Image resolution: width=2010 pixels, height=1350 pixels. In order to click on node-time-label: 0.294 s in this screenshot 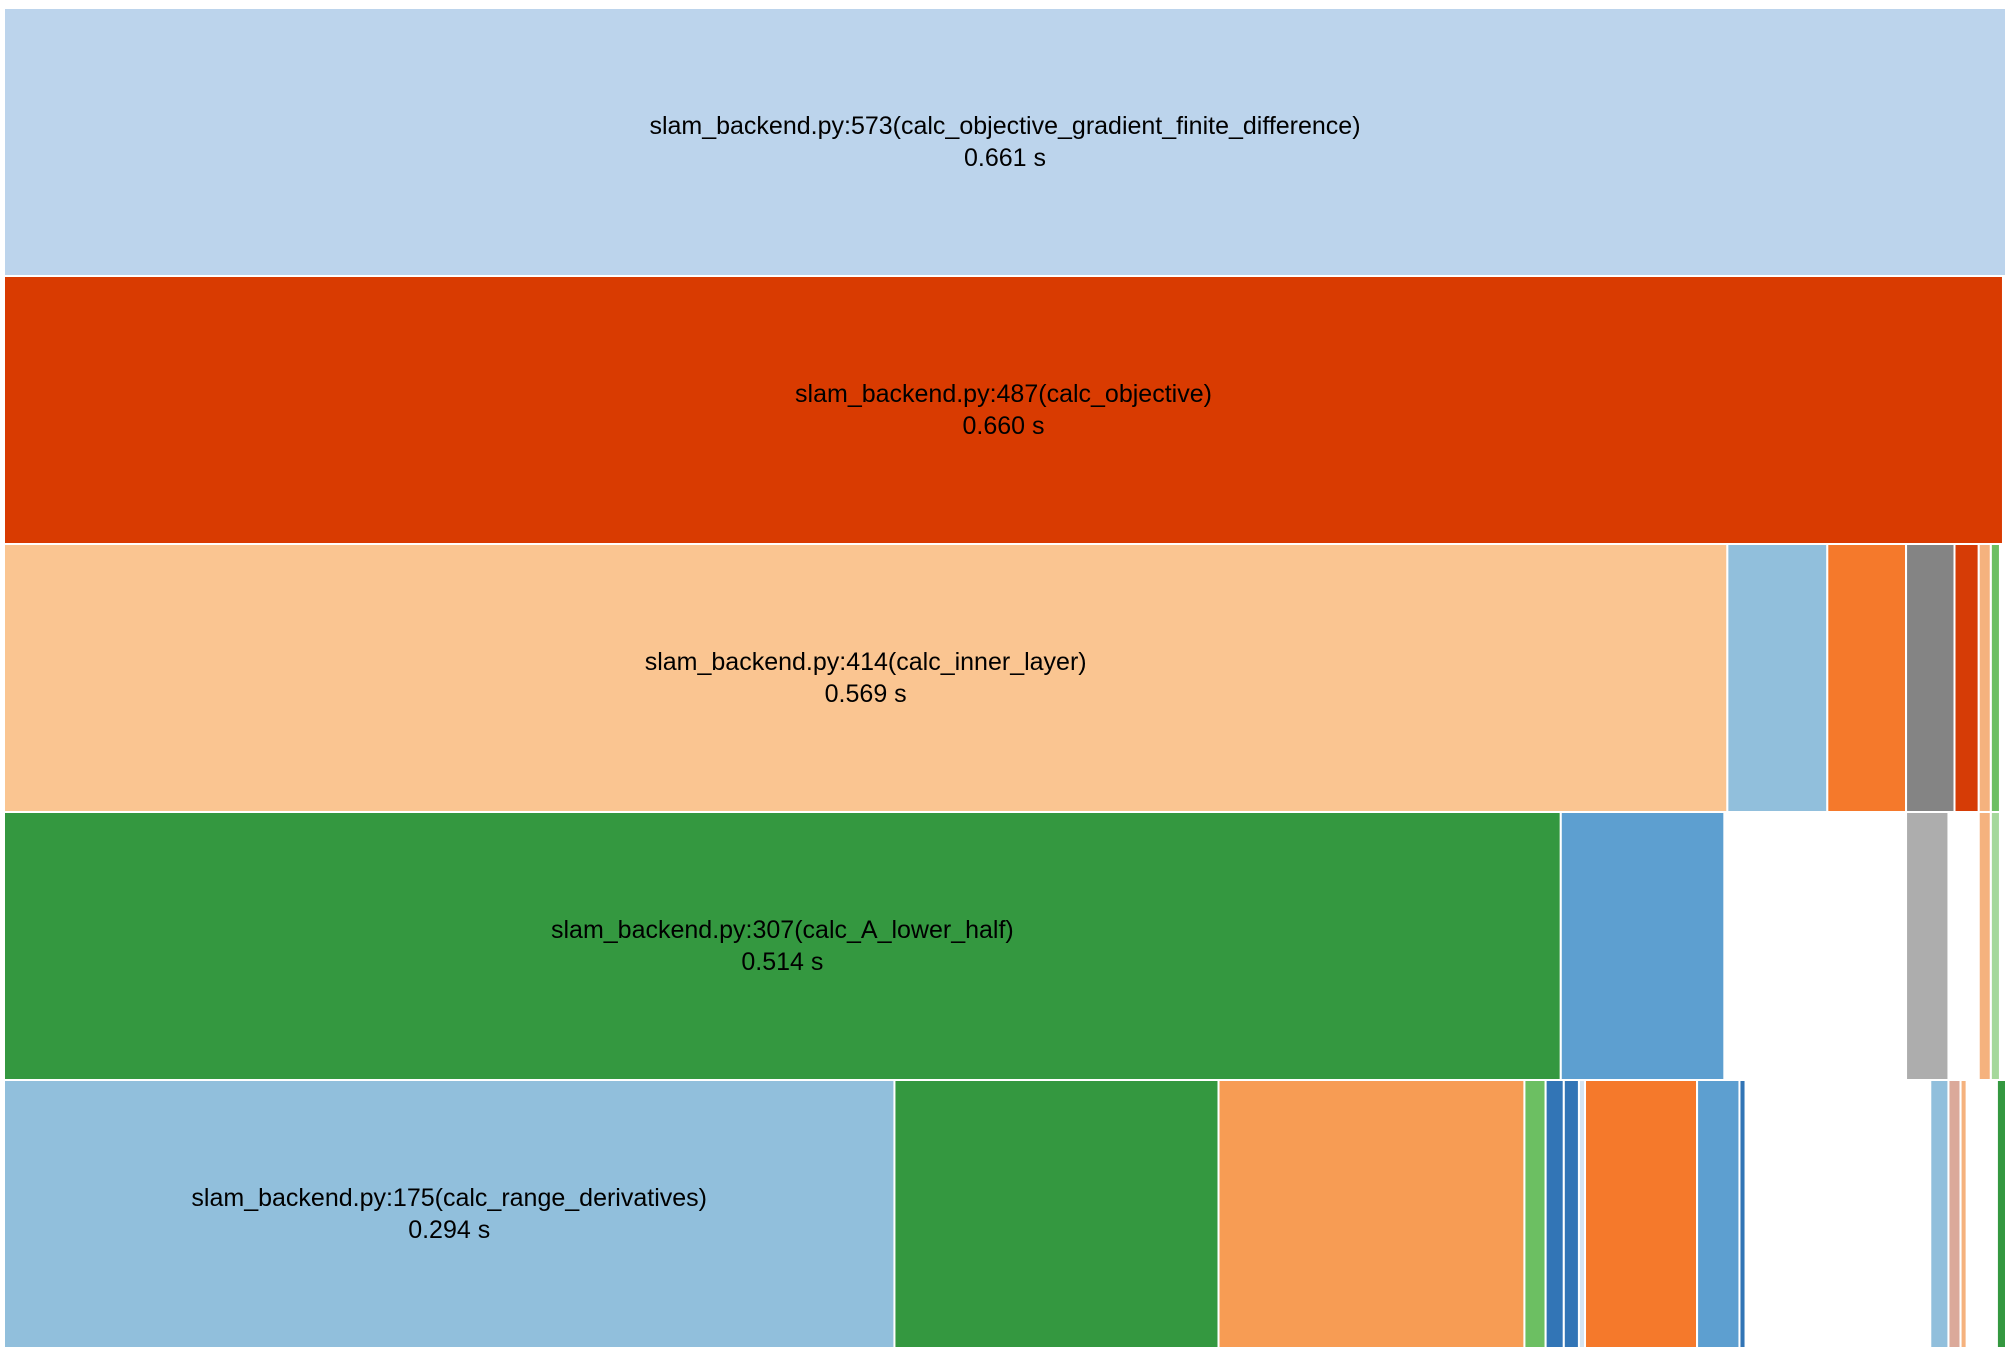, I will do `click(449, 1230)`.